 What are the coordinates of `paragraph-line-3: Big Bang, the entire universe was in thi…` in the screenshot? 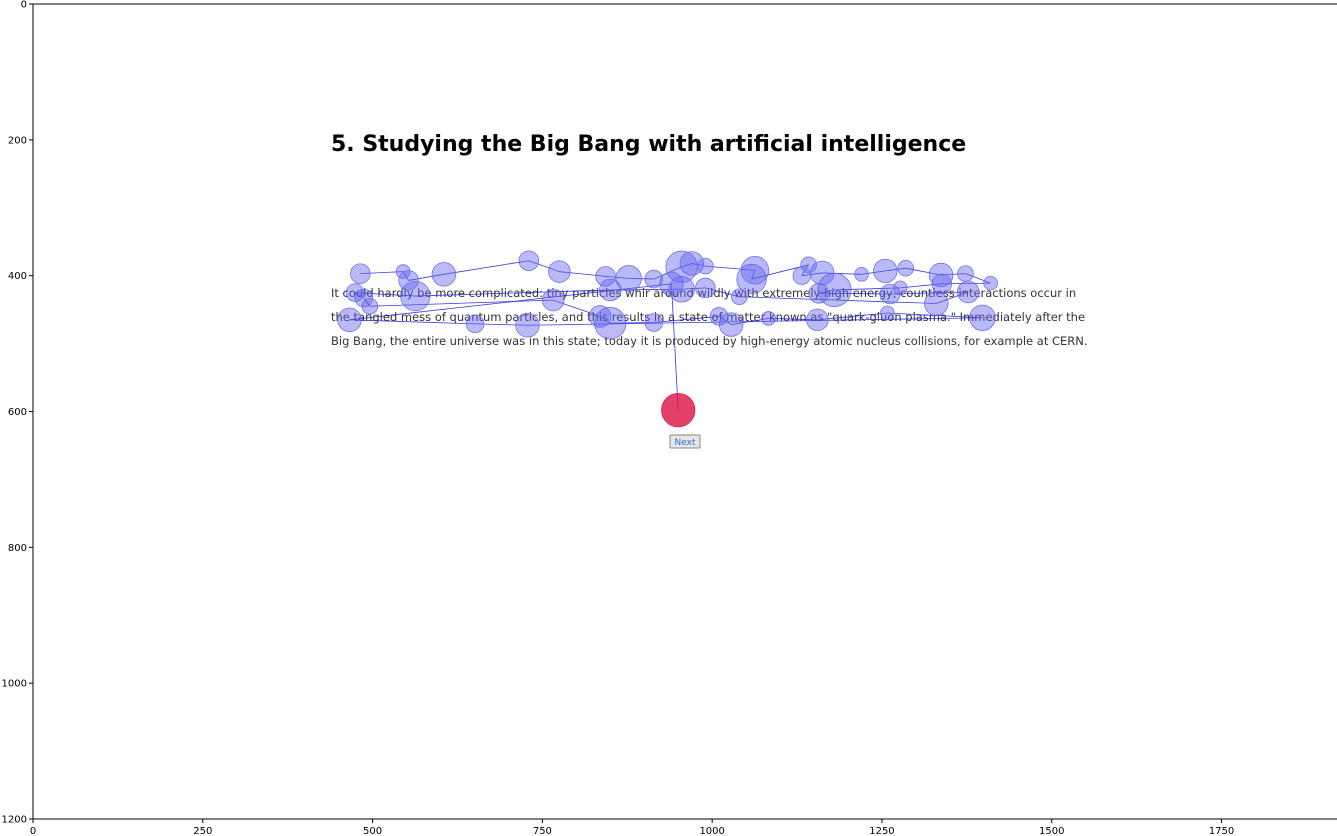 It's located at (709, 341).